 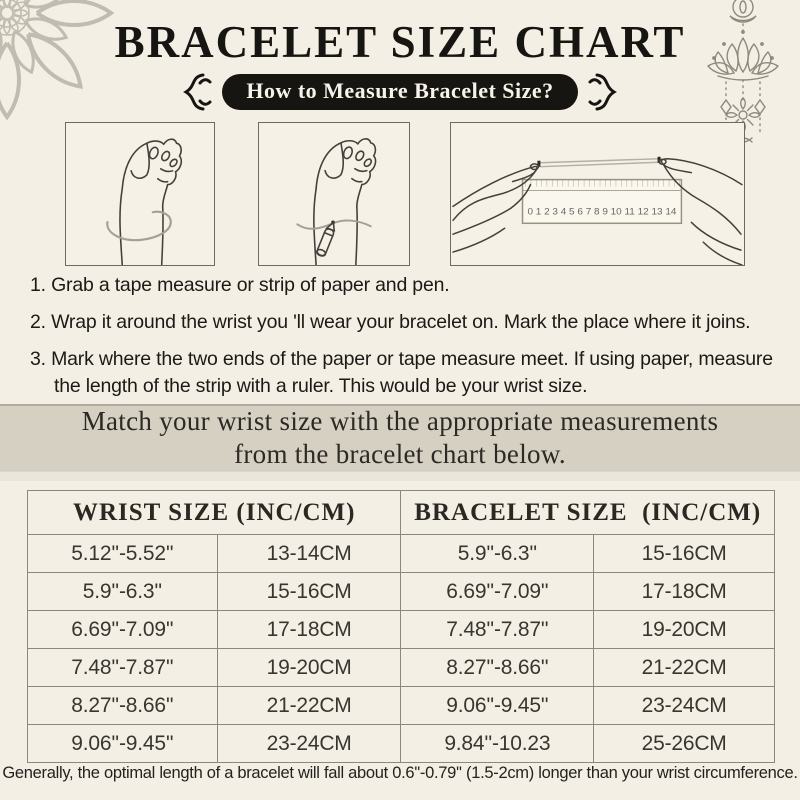 I want to click on table-row: 9.06''-9.45'' 23-24CM 9.84''-10.23 25-26CM, so click(x=401, y=743).